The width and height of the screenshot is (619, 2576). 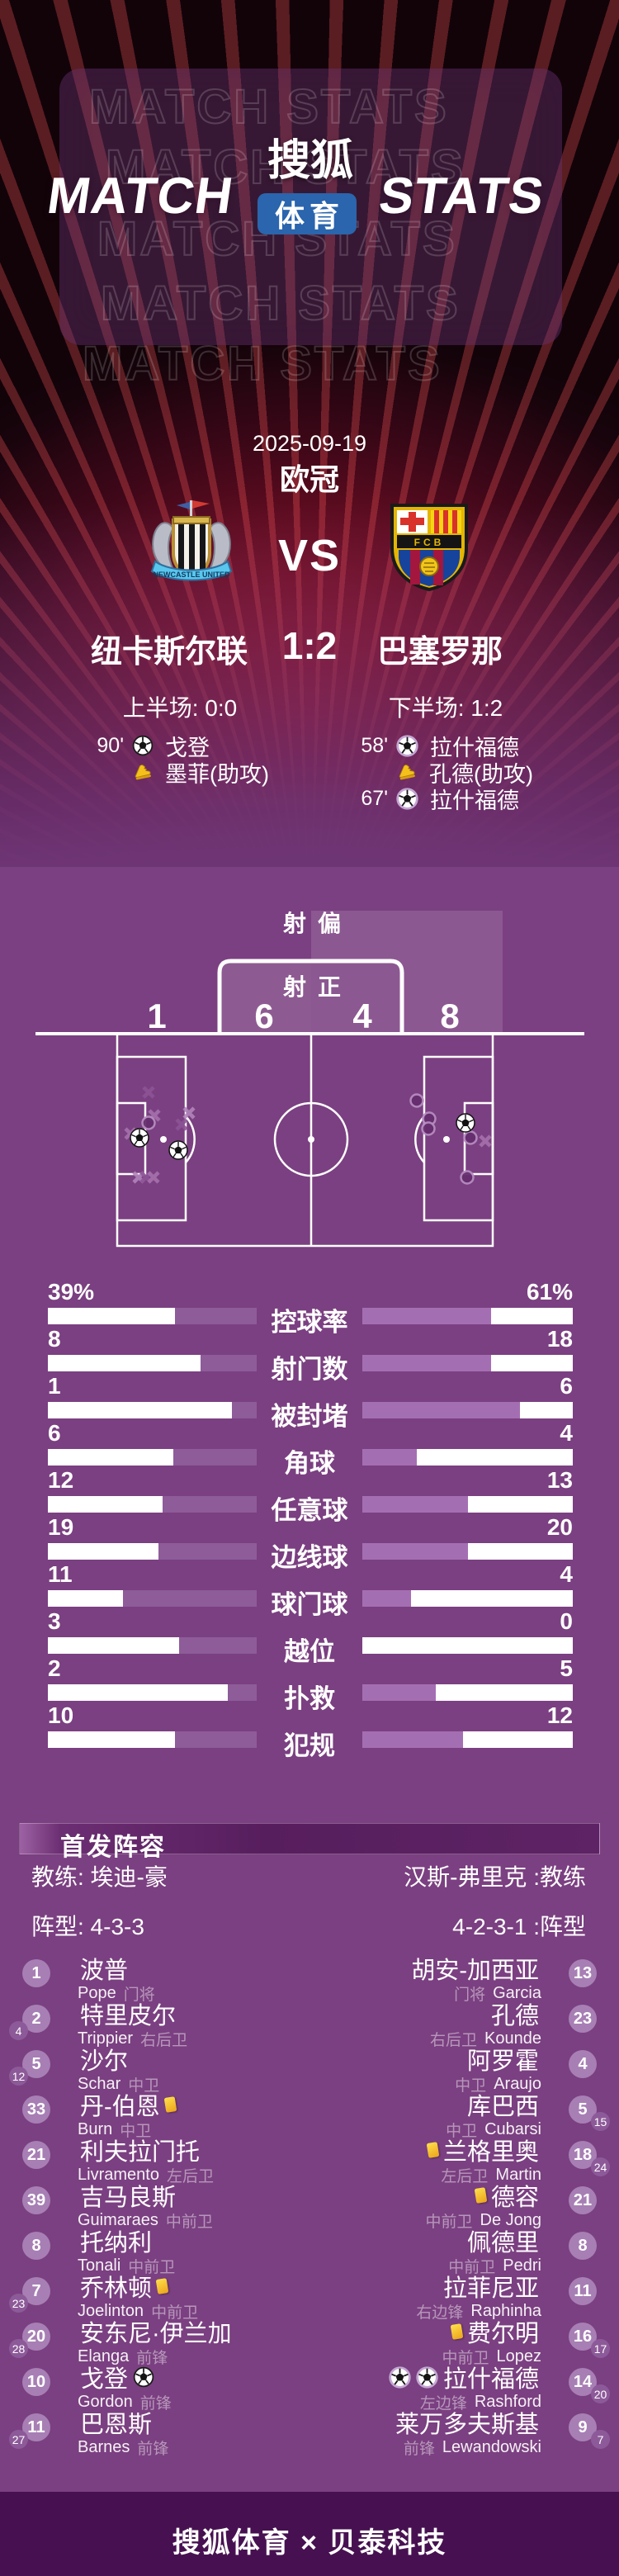 What do you see at coordinates (485, 2039) in the screenshot?
I see `player-info-line: 右后卫 Kounde` at bounding box center [485, 2039].